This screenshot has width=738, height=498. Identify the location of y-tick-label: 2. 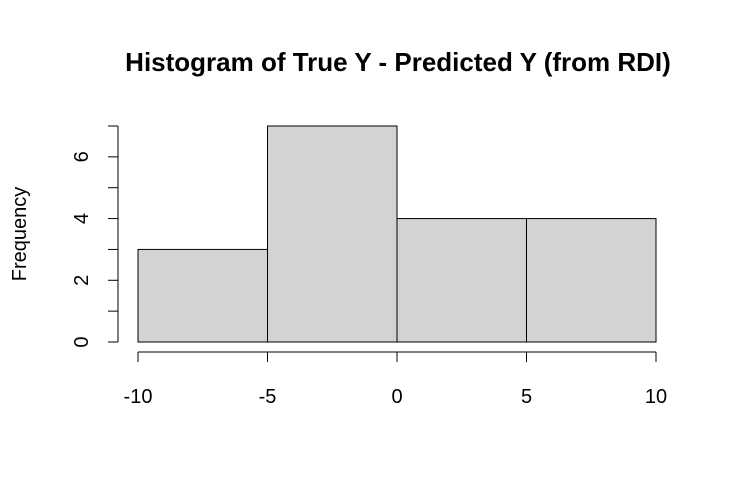
(82, 280).